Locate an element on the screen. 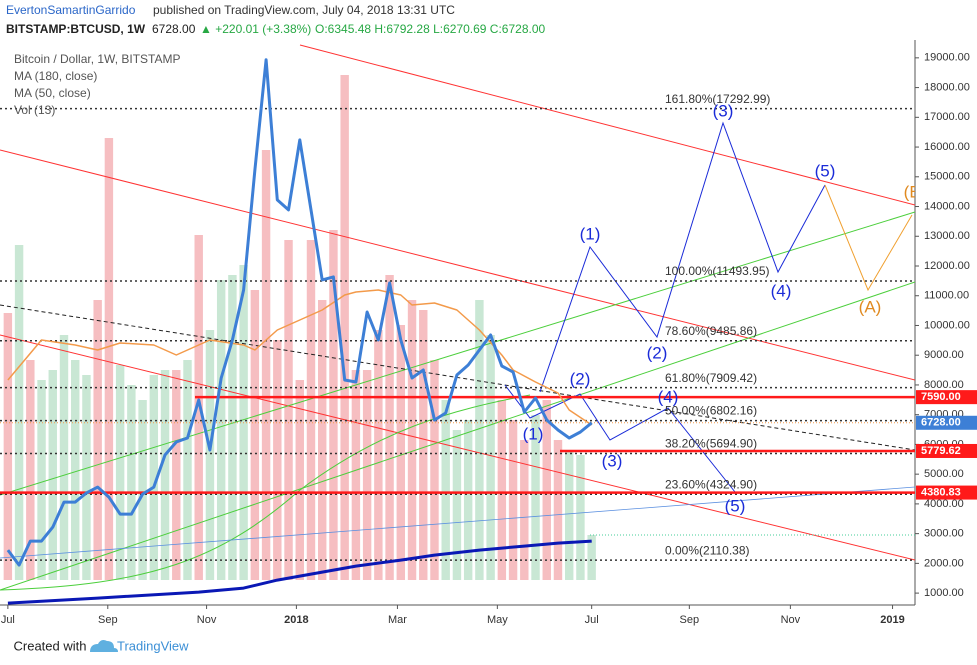 The image size is (977, 665). y-tick-label: 15000.00 is located at coordinates (947, 177).